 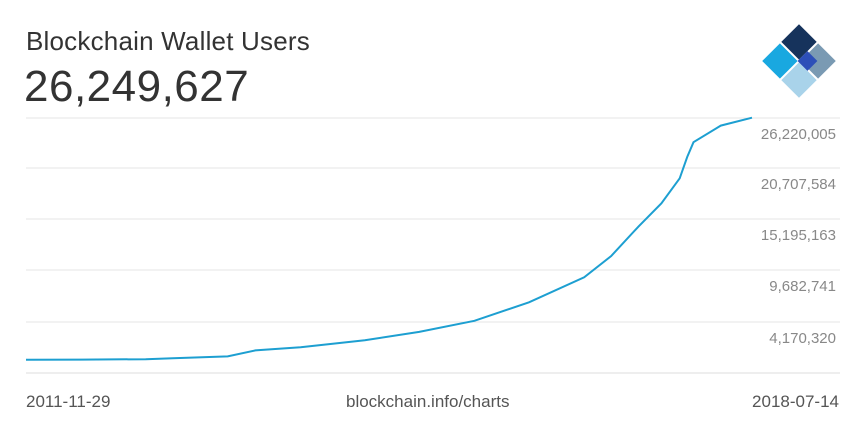 What do you see at coordinates (798, 134) in the screenshot?
I see `y-tick-label: 26,220,005` at bounding box center [798, 134].